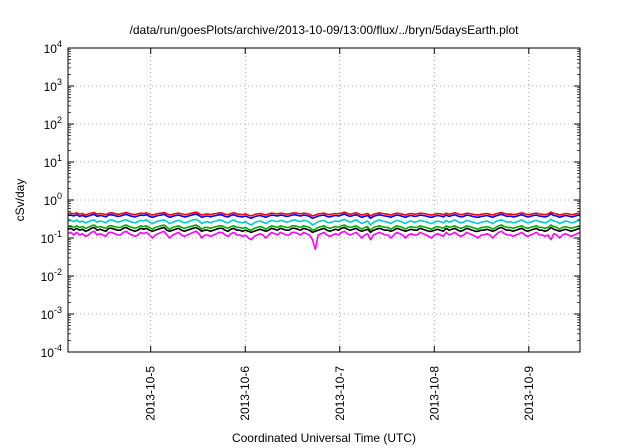  I want to click on y-tick-label: 10⁻⁴, so click(51, 351).